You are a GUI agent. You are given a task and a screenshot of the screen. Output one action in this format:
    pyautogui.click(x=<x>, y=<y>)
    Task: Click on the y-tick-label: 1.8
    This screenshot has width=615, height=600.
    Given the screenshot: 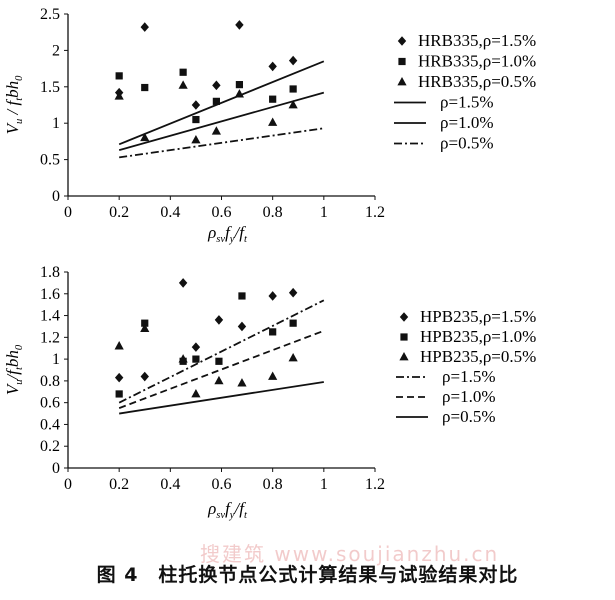 What is the action you would take?
    pyautogui.click(x=50, y=272)
    